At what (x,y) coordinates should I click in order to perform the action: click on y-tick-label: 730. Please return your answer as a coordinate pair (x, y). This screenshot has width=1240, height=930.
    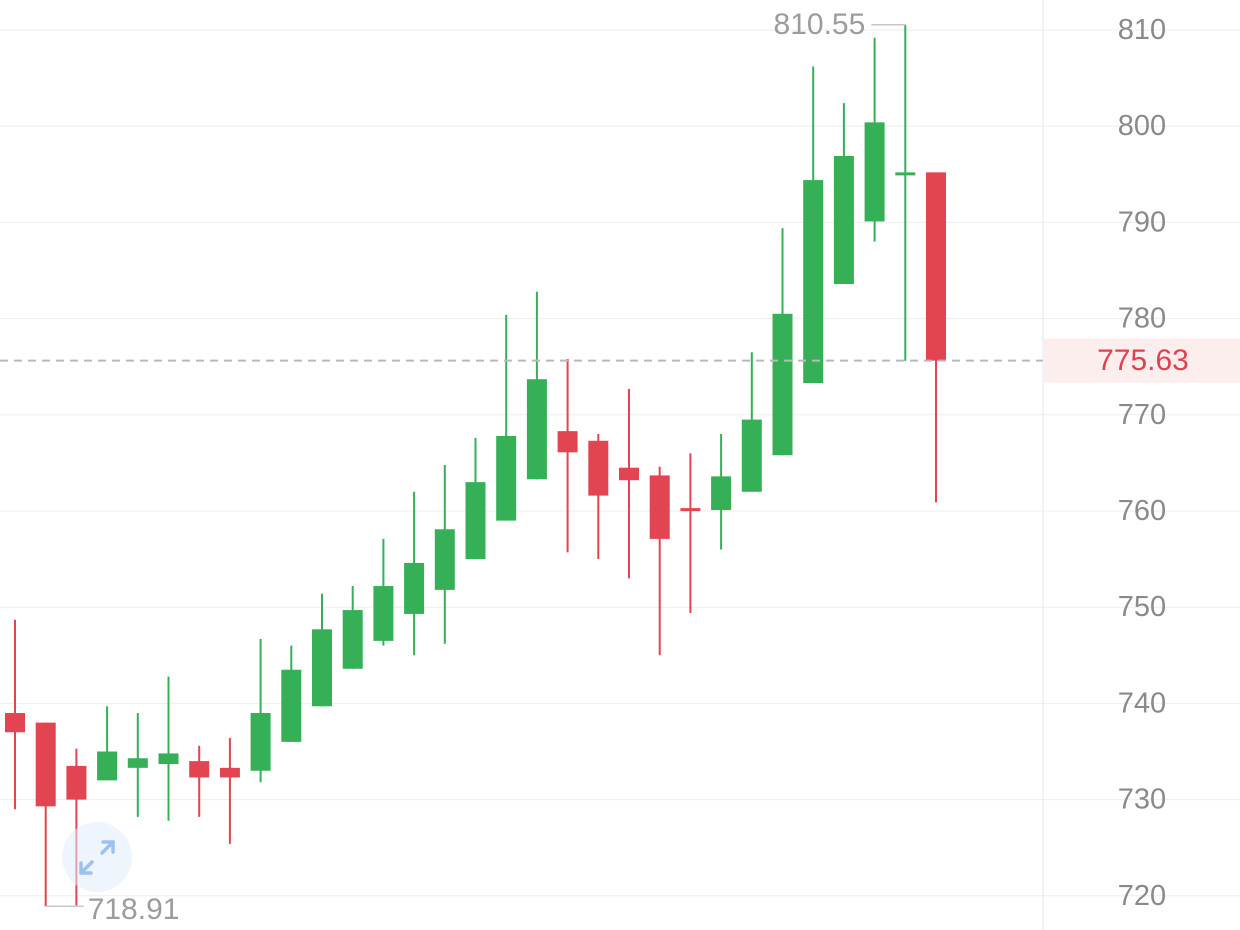
    Looking at the image, I should click on (1142, 800).